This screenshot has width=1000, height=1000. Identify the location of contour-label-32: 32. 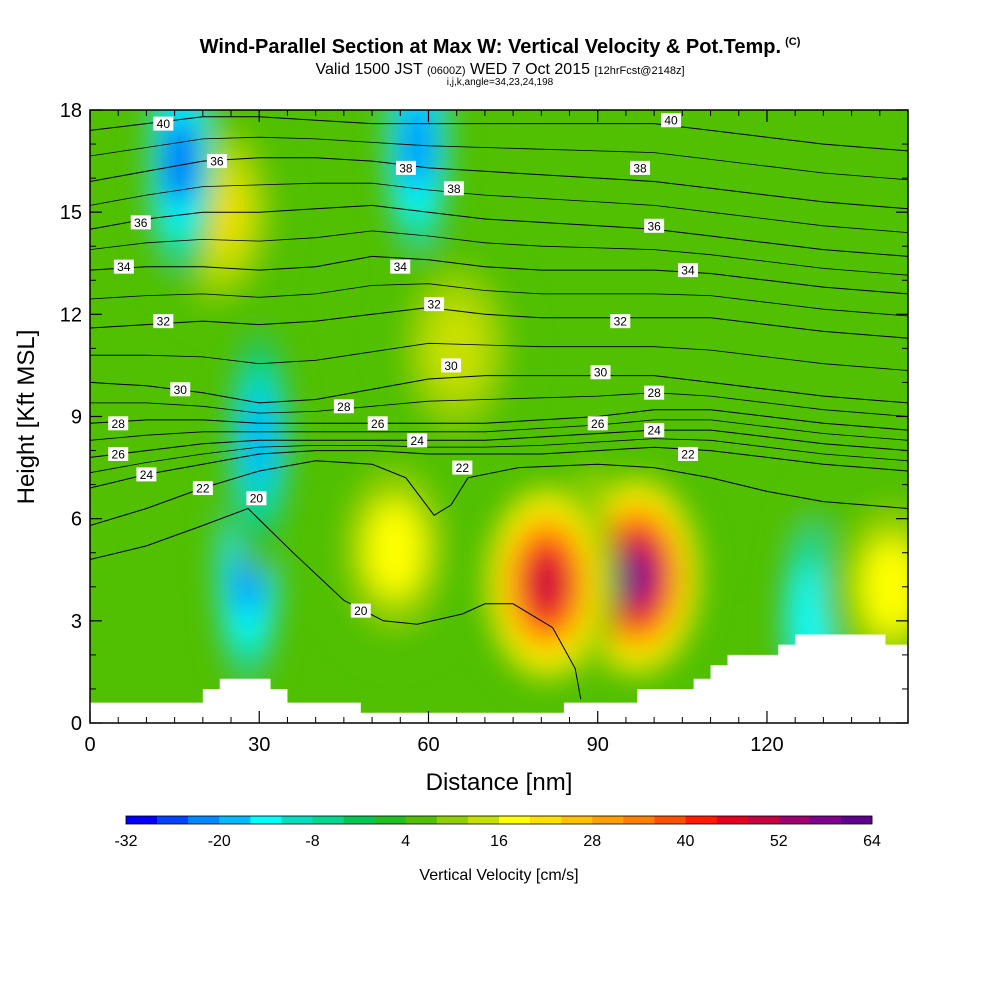
(163, 321).